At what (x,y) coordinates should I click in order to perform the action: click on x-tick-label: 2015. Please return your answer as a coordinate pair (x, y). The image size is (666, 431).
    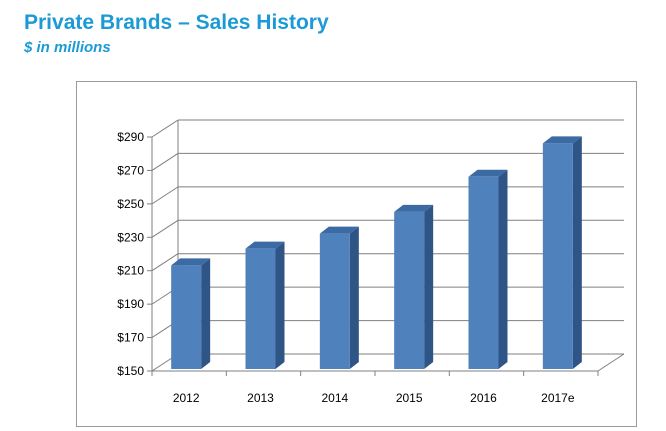
    Looking at the image, I should click on (409, 398).